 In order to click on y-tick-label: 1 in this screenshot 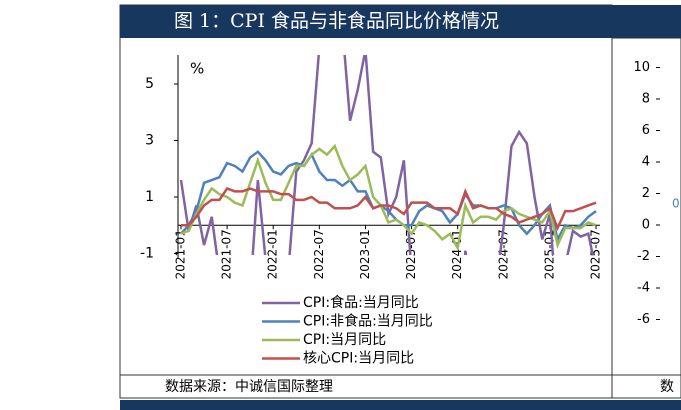, I will do `click(149, 197)`.